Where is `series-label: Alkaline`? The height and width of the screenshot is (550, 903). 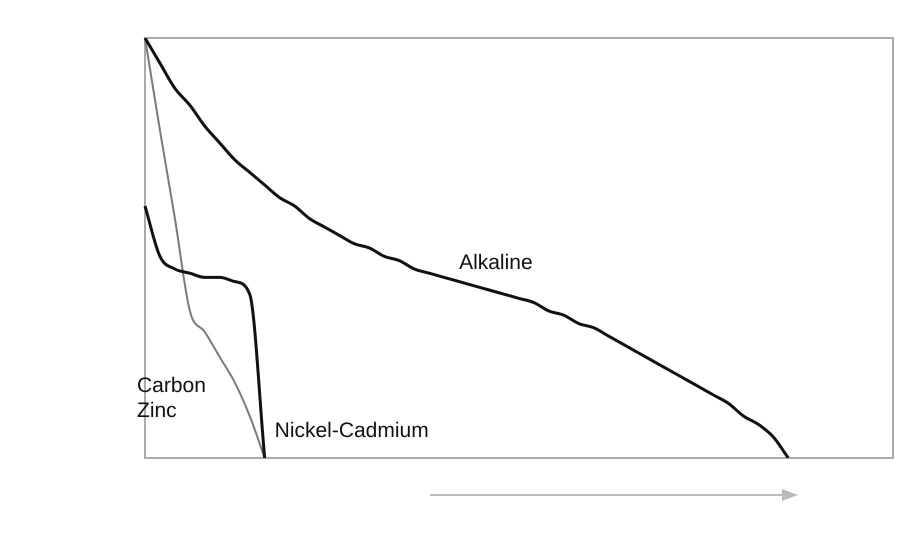 series-label: Alkaline is located at coordinates (496, 262).